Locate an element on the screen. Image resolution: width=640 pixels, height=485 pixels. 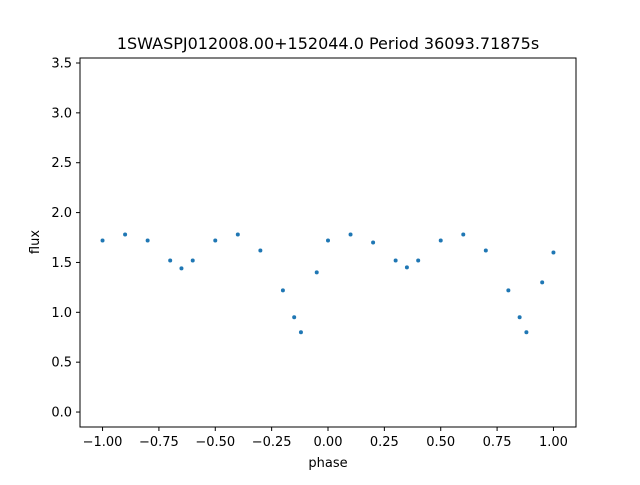
x-tick-label: 0.00 is located at coordinates (328, 442).